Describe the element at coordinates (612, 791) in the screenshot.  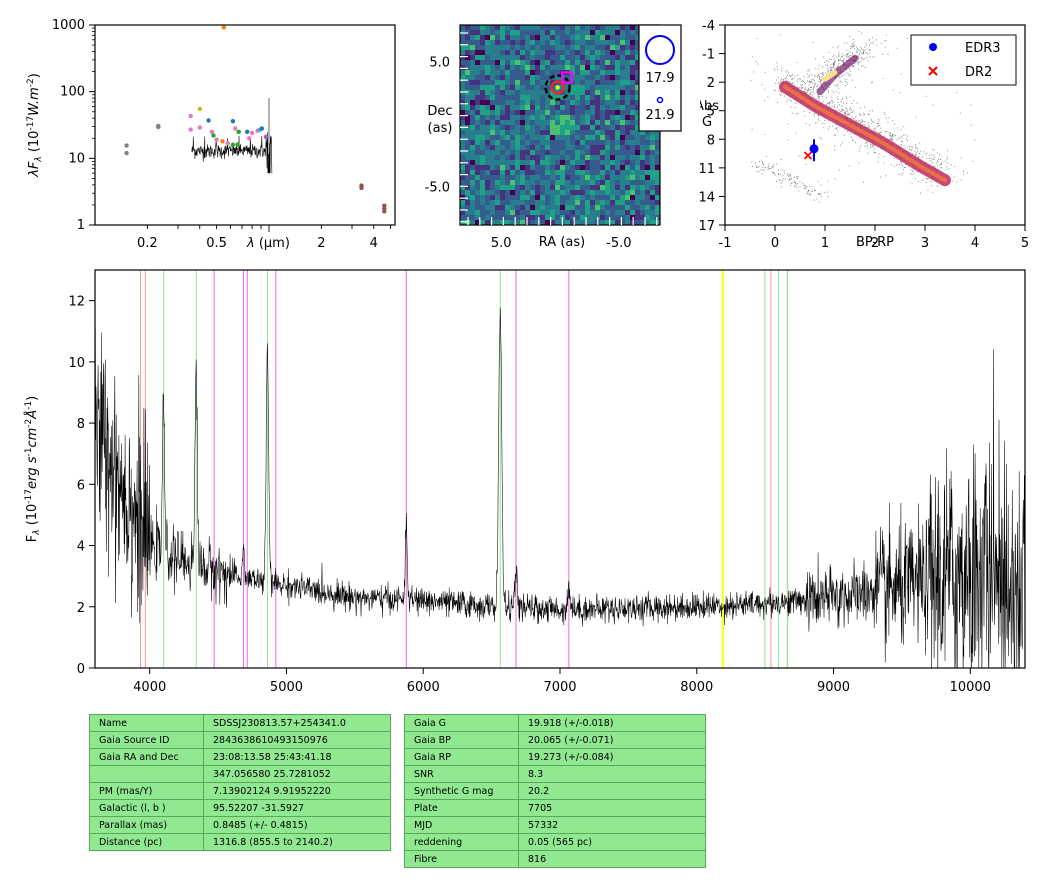
I see `table-value-cell: 20.2` at that location.